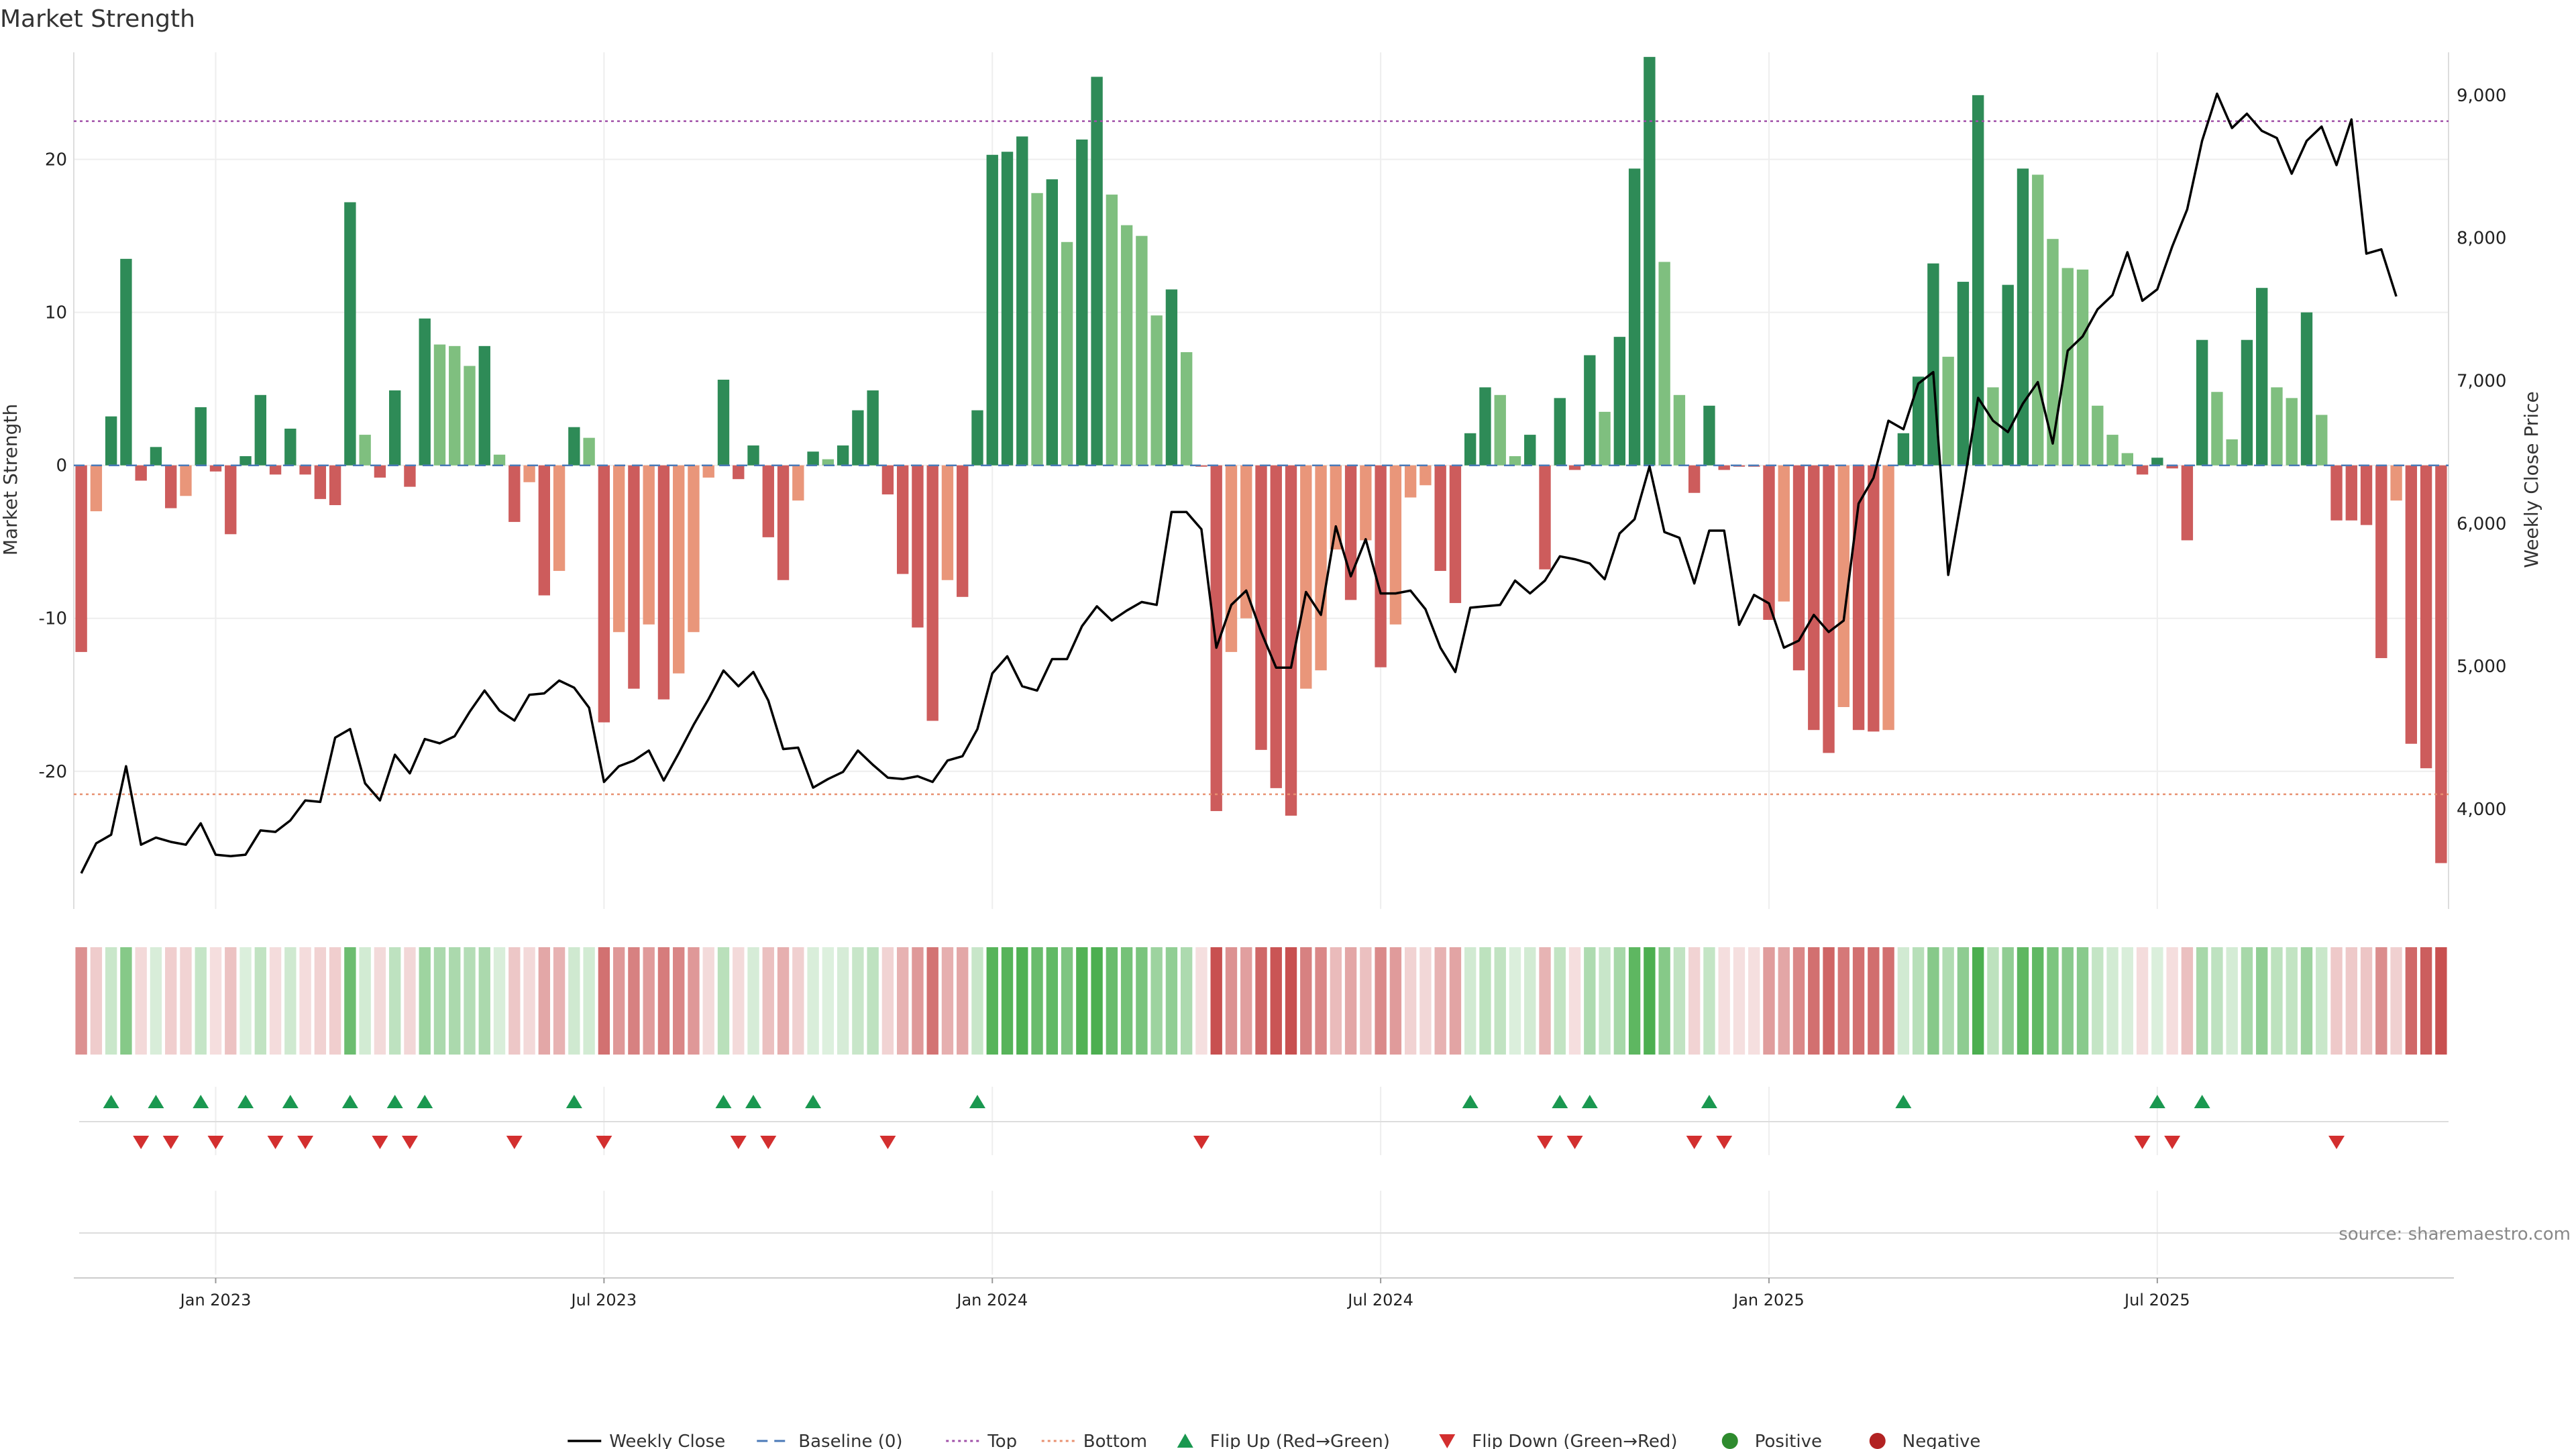 Image resolution: width=2576 pixels, height=1449 pixels. Describe the element at coordinates (2481, 96) in the screenshot. I see `y2-tick-label: 9,000` at that location.